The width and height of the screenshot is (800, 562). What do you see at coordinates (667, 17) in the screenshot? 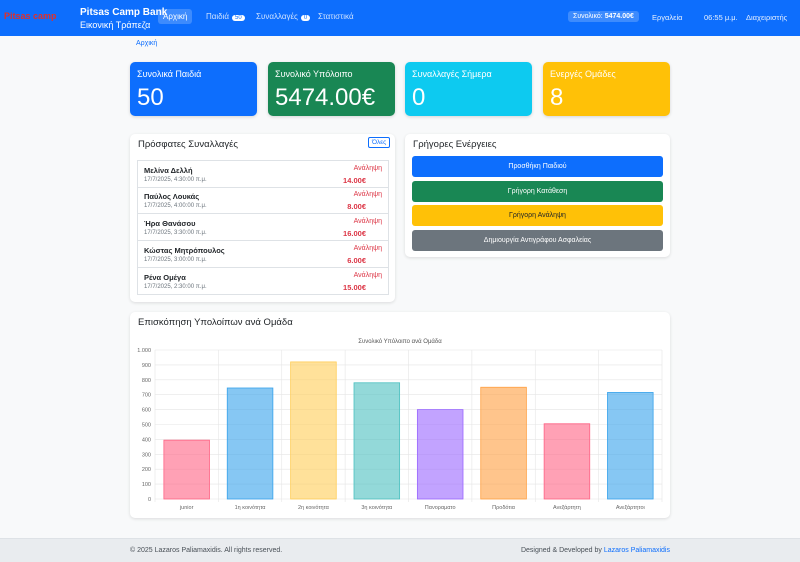
I see `tools-menu: Εργαλεία` at bounding box center [667, 17].